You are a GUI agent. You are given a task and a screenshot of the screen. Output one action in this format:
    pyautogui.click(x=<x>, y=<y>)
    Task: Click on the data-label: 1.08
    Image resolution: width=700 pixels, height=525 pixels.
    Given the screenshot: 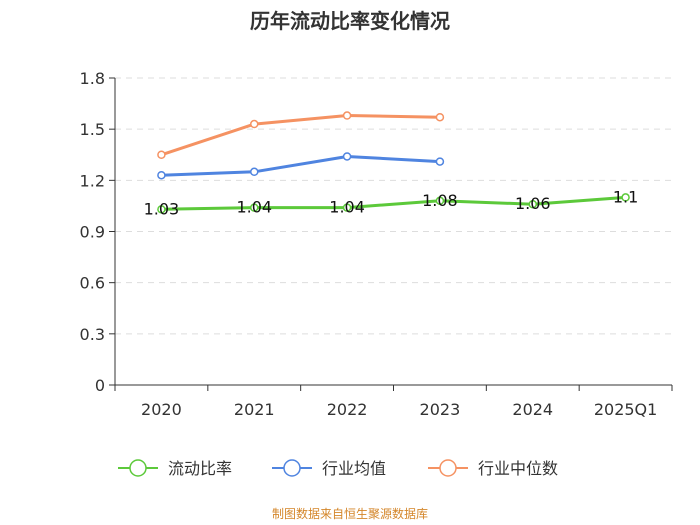 What is the action you would take?
    pyautogui.click(x=440, y=200)
    